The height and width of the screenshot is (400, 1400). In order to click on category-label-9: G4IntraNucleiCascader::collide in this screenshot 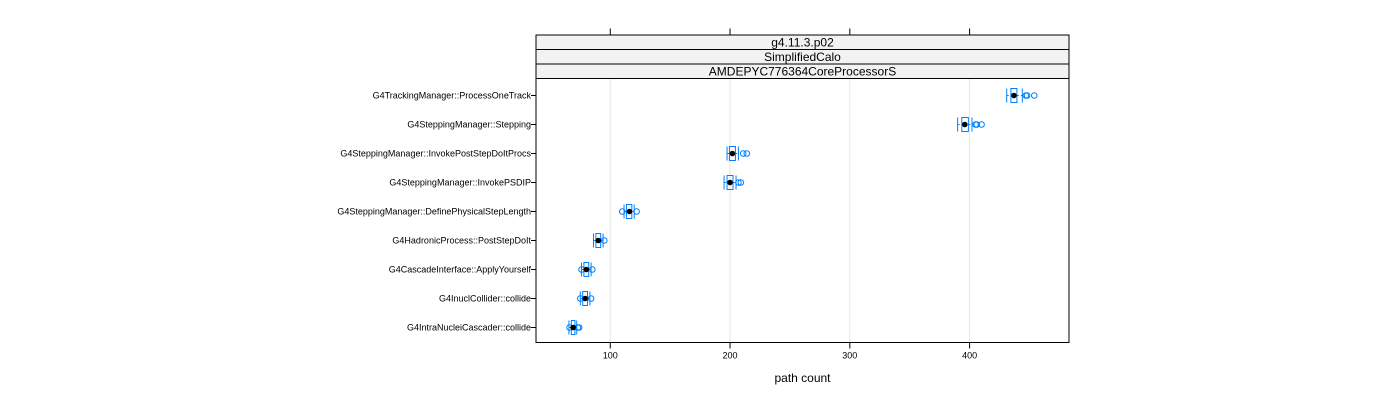, I will do `click(469, 328)`.